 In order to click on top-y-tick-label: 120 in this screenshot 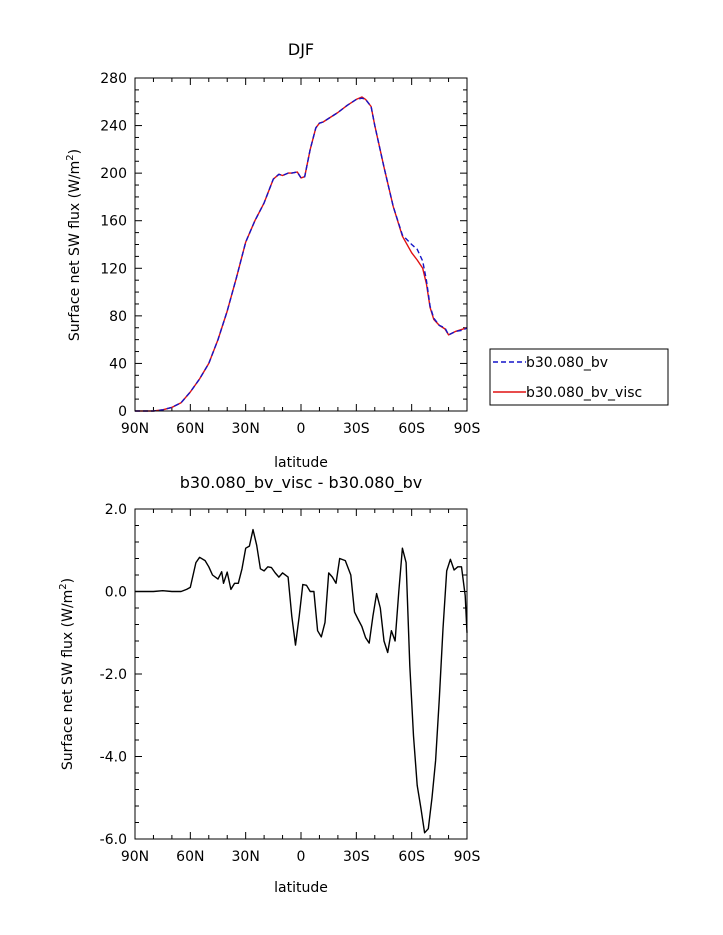, I will do `click(113, 269)`.